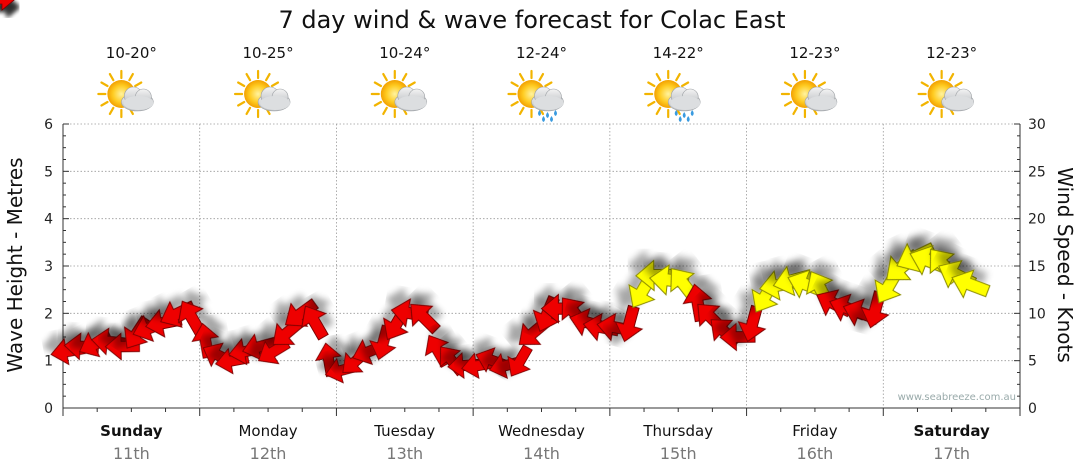 The image size is (1080, 475). I want to click on temperature-range: 10-24°, so click(404, 53).